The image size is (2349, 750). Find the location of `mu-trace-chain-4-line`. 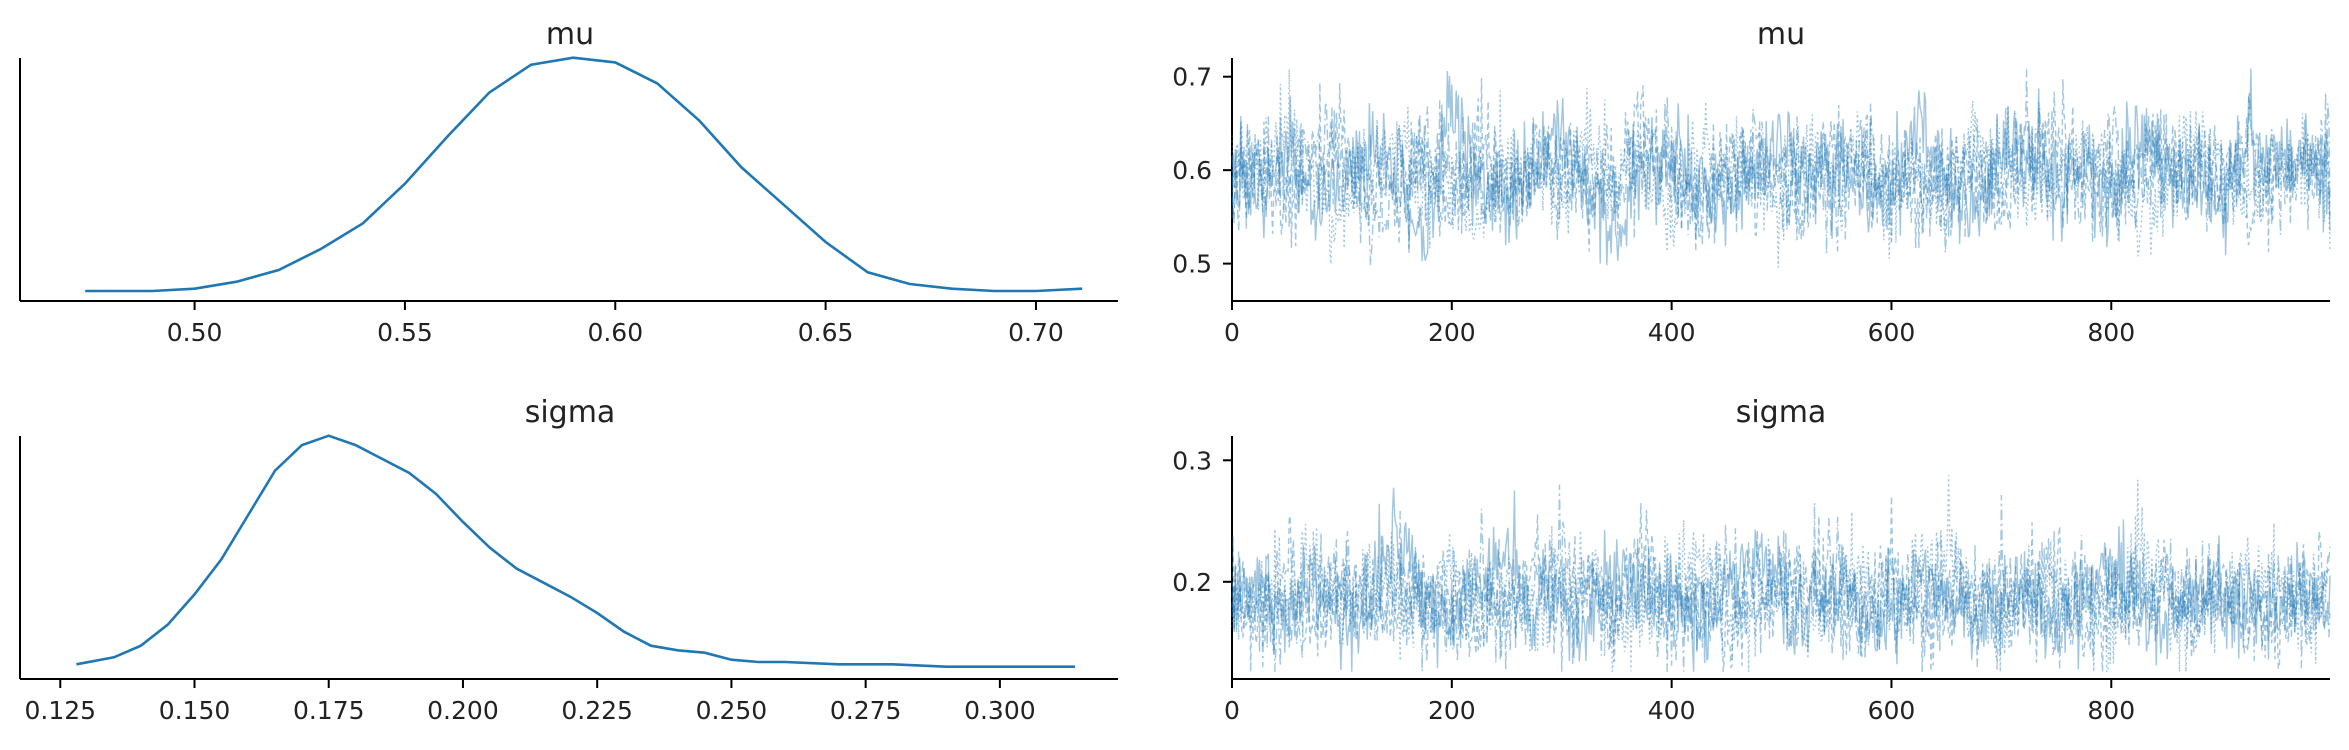

mu-trace-chain-4-line is located at coordinates (1781, 167).